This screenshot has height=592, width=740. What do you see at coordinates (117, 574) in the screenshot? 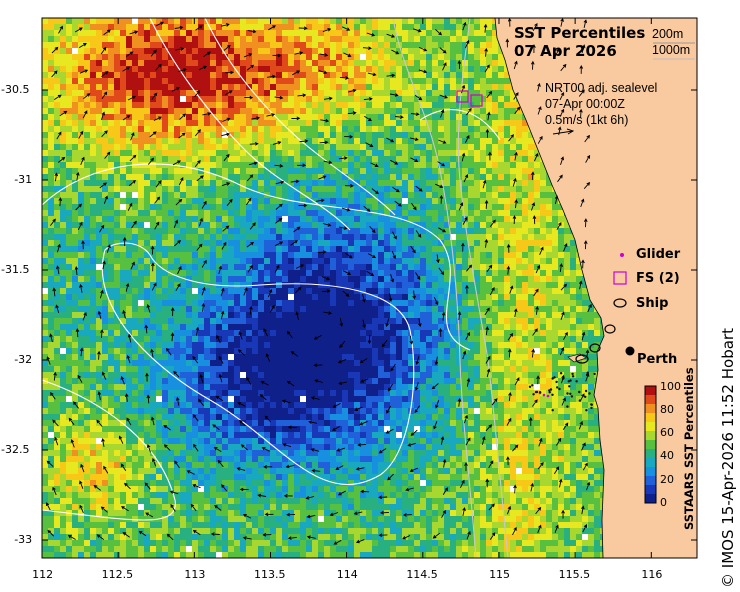
I see `lon-tick-label: 112.5` at bounding box center [117, 574].